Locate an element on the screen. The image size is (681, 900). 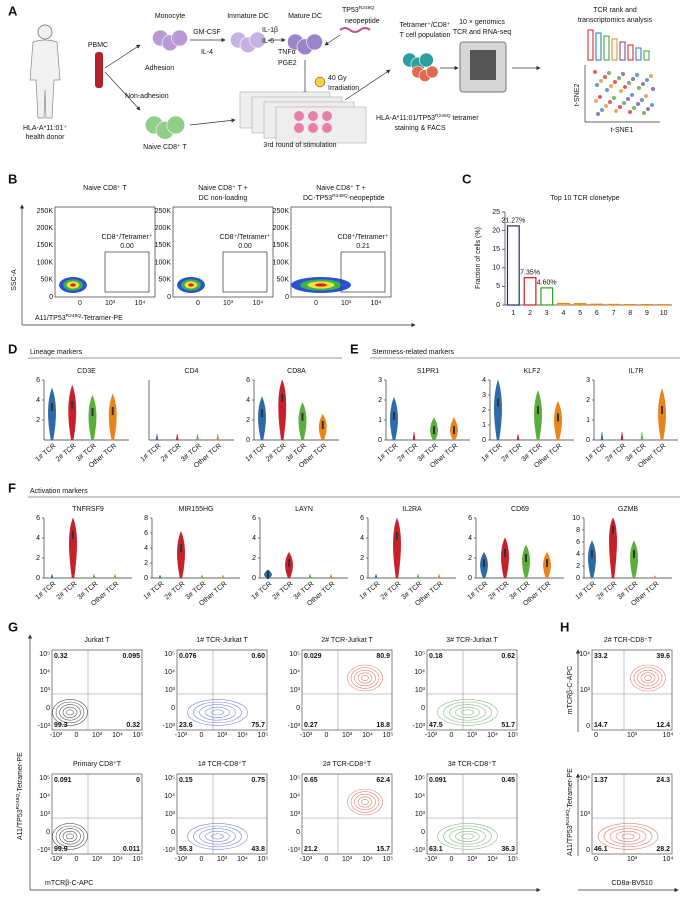
y-tick-label: 4 is located at coordinates (38, 400).